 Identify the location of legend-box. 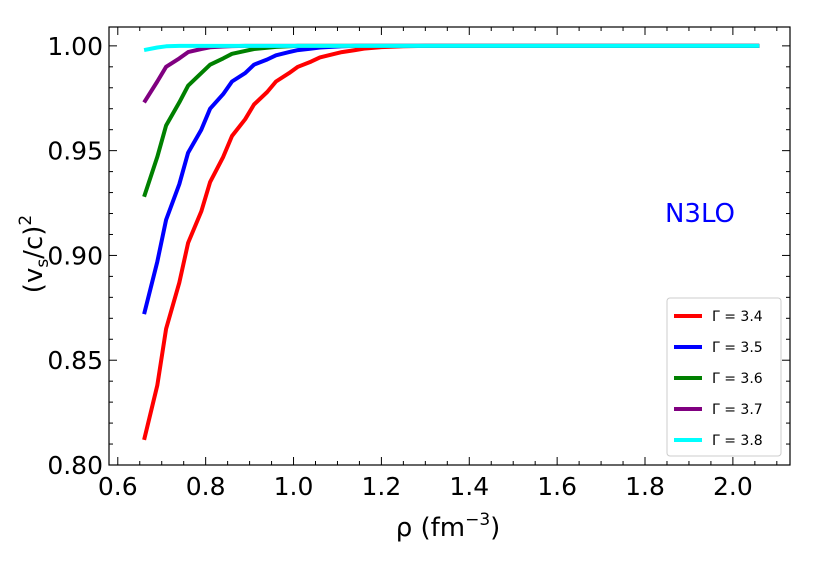
(724, 377).